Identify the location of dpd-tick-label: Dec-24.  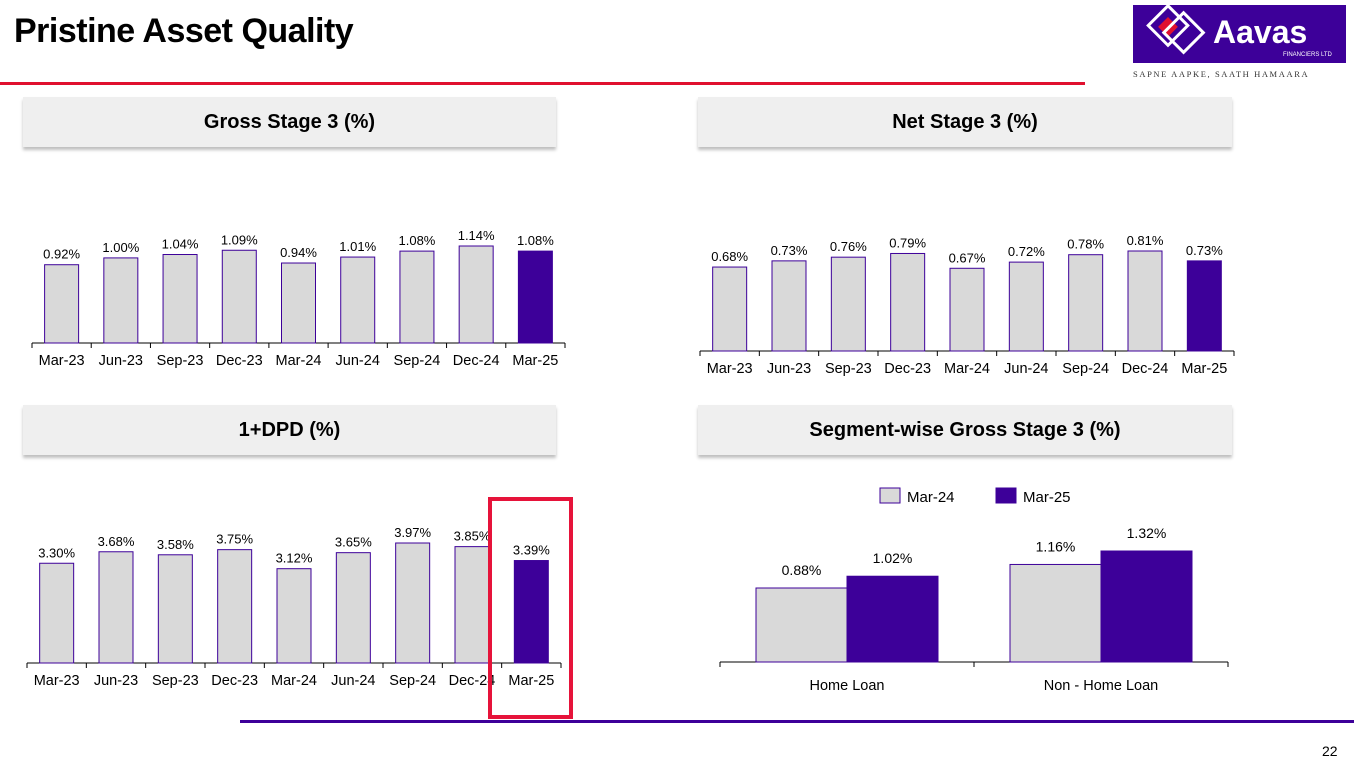
(472, 681).